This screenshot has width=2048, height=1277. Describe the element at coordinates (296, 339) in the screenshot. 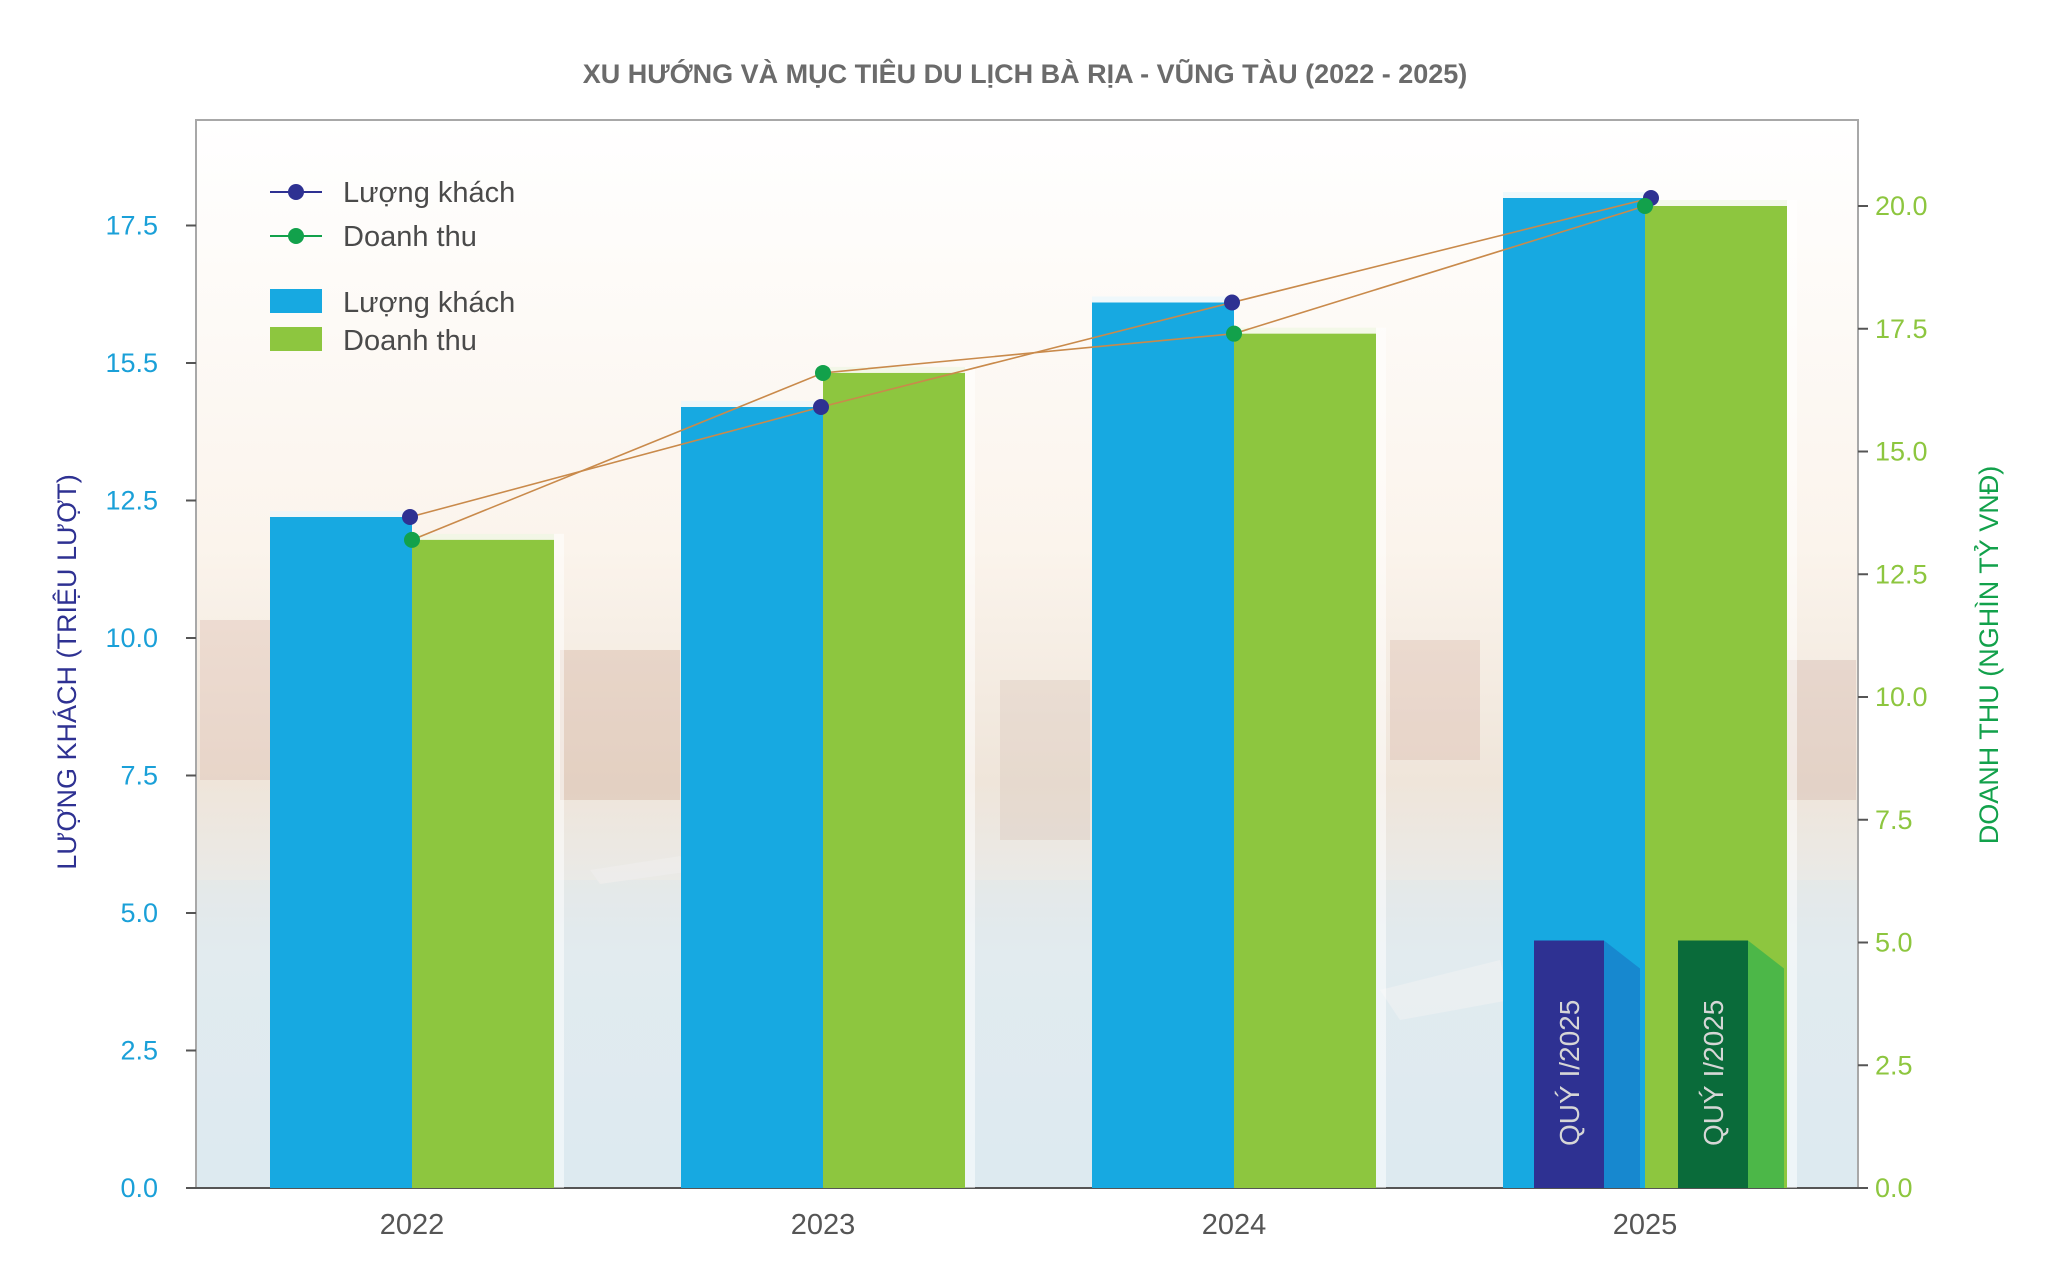

I see `legend-bar-revenue-swatch` at that location.